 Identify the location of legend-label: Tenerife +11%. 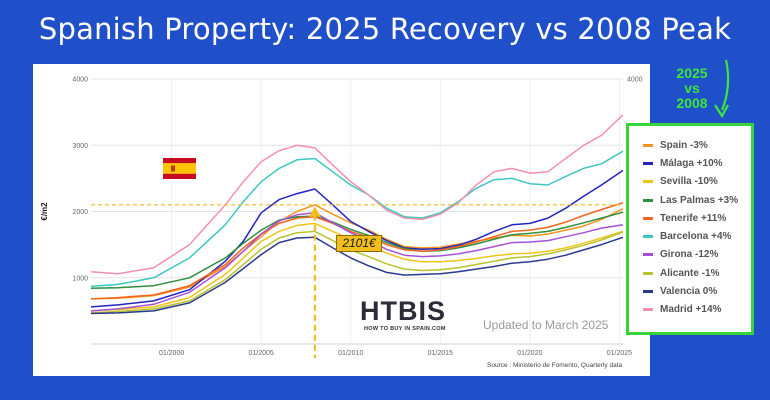
(693, 218).